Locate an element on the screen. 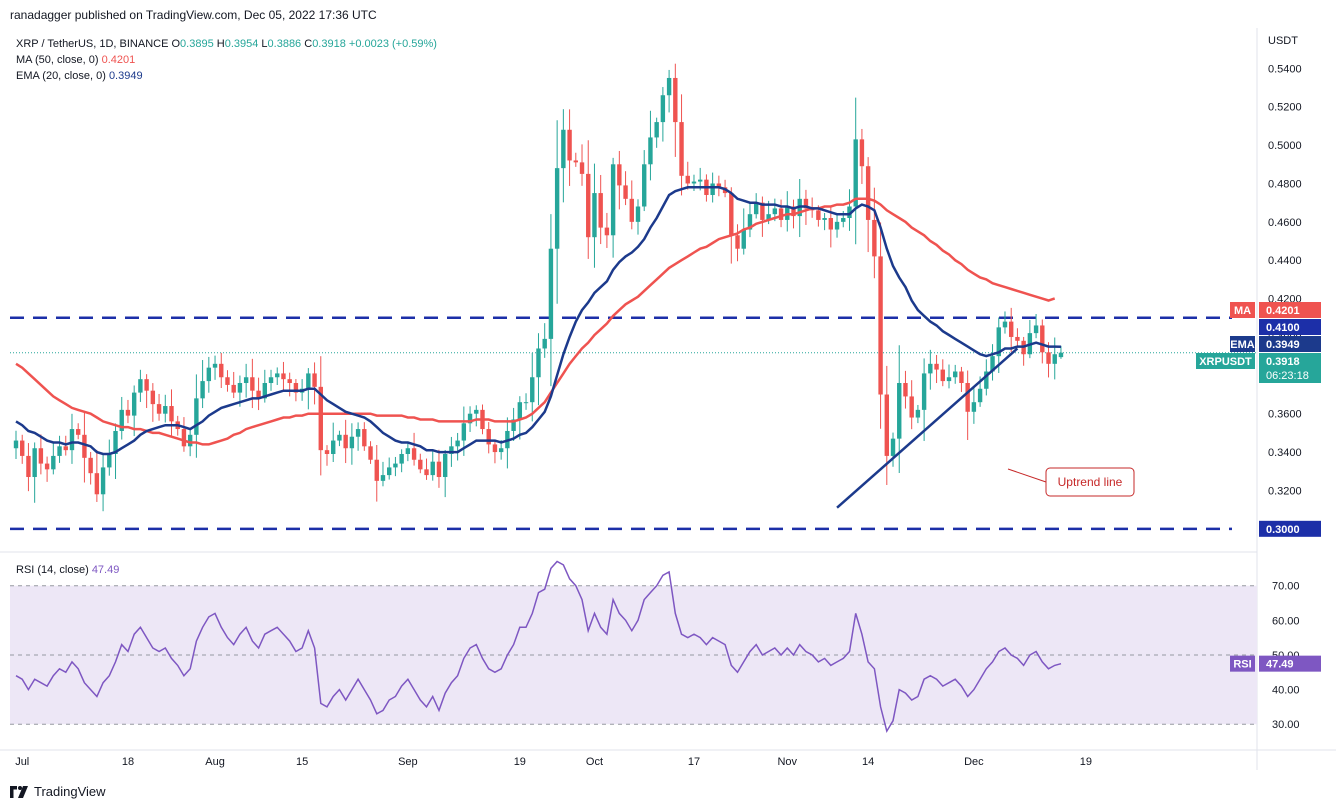 This screenshot has height=810, width=1336. price-tick-label: 0.4800 is located at coordinates (1285, 184).